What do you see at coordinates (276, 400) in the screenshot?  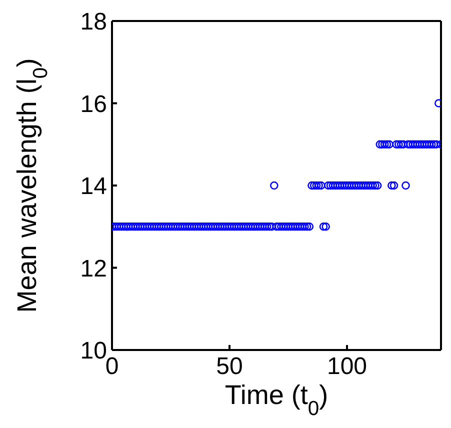 I see `x-axis-title: Time (t$_{0}$)` at bounding box center [276, 400].